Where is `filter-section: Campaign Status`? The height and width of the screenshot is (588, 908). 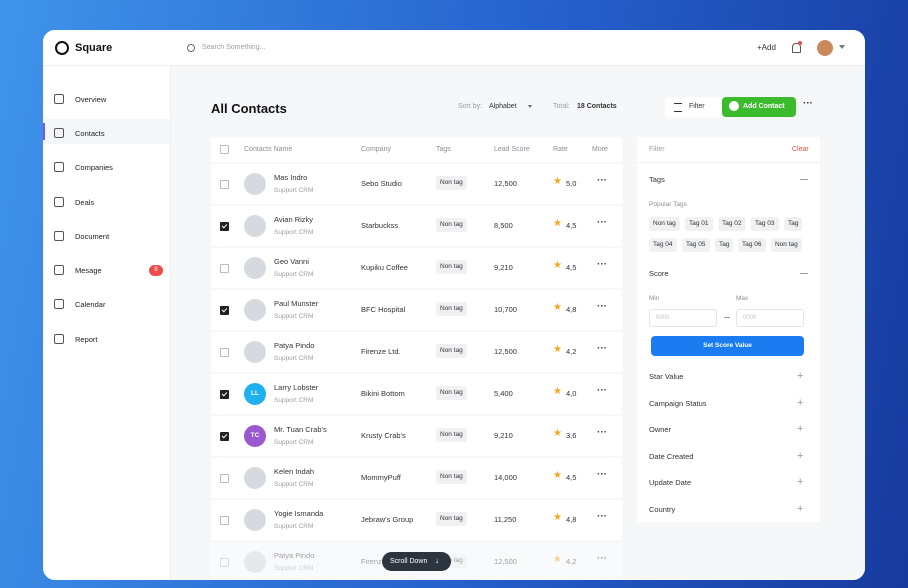
filter-section: Campaign Status is located at coordinates (678, 403).